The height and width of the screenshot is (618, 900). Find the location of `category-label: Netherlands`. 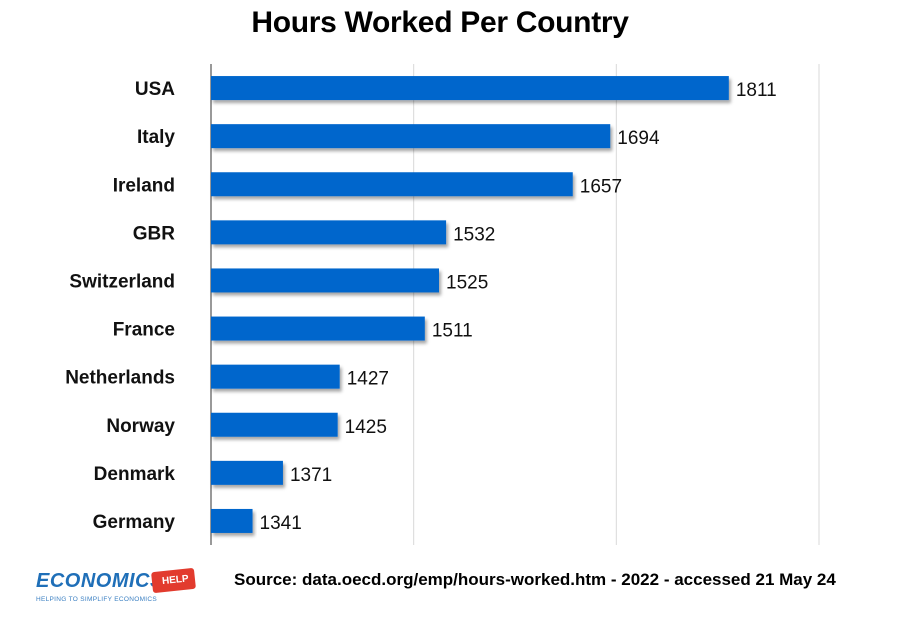

category-label: Netherlands is located at coordinates (120, 378).